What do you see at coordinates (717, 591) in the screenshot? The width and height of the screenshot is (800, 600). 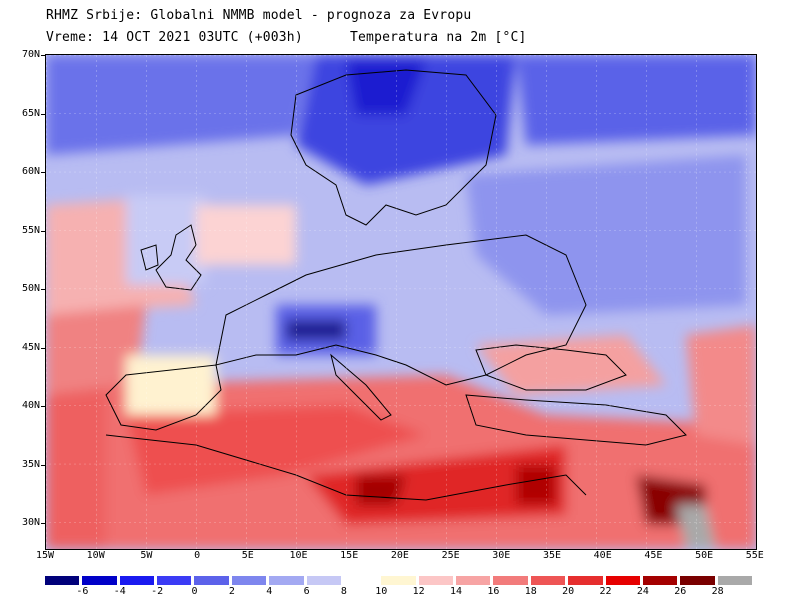 I see `legend-label: 28` at bounding box center [717, 591].